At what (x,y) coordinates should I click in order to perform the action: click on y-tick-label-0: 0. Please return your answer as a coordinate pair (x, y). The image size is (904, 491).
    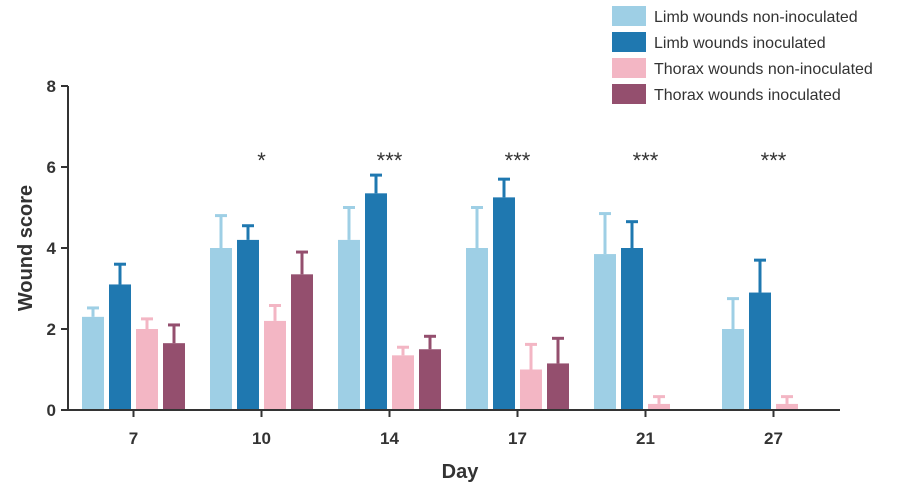
    Looking at the image, I should click on (51, 410).